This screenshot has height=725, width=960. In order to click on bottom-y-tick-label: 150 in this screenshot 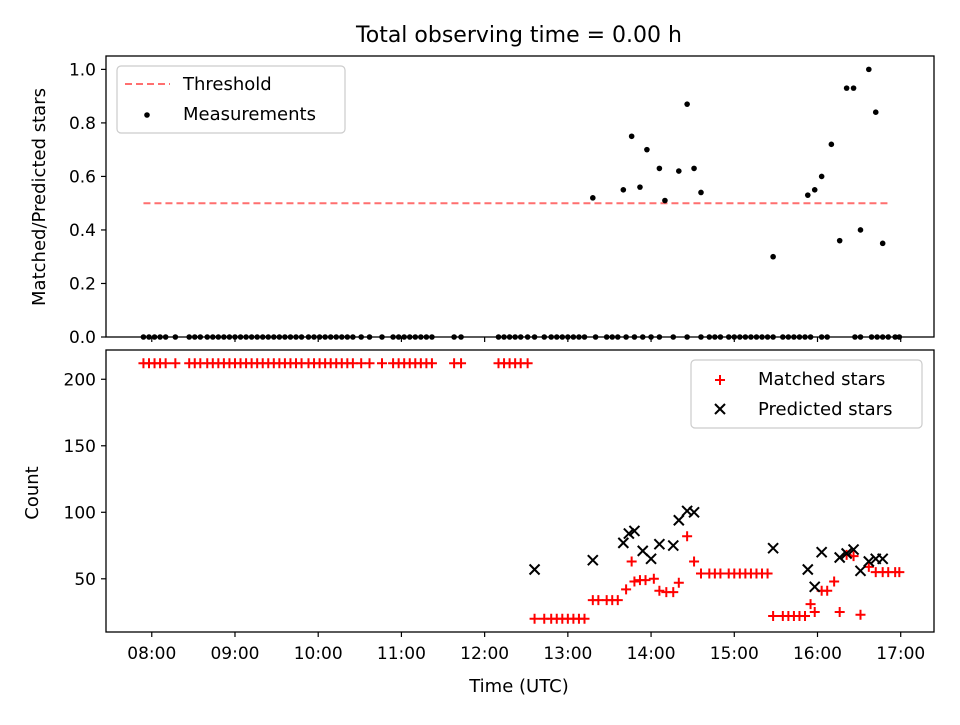, I will do `click(80, 447)`.